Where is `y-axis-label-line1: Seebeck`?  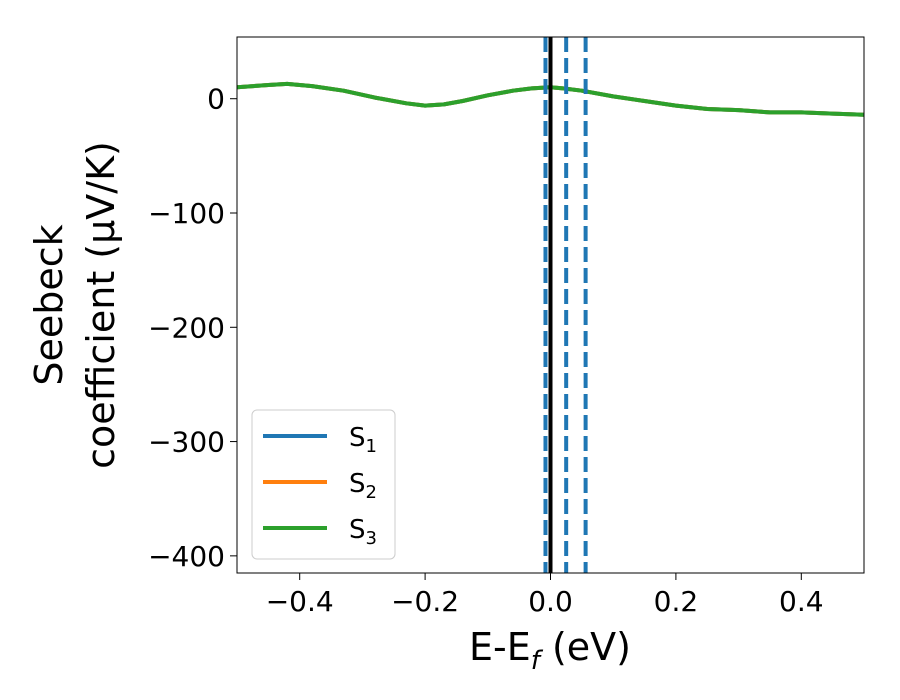 y-axis-label-line1: Seebeck is located at coordinates (49, 304).